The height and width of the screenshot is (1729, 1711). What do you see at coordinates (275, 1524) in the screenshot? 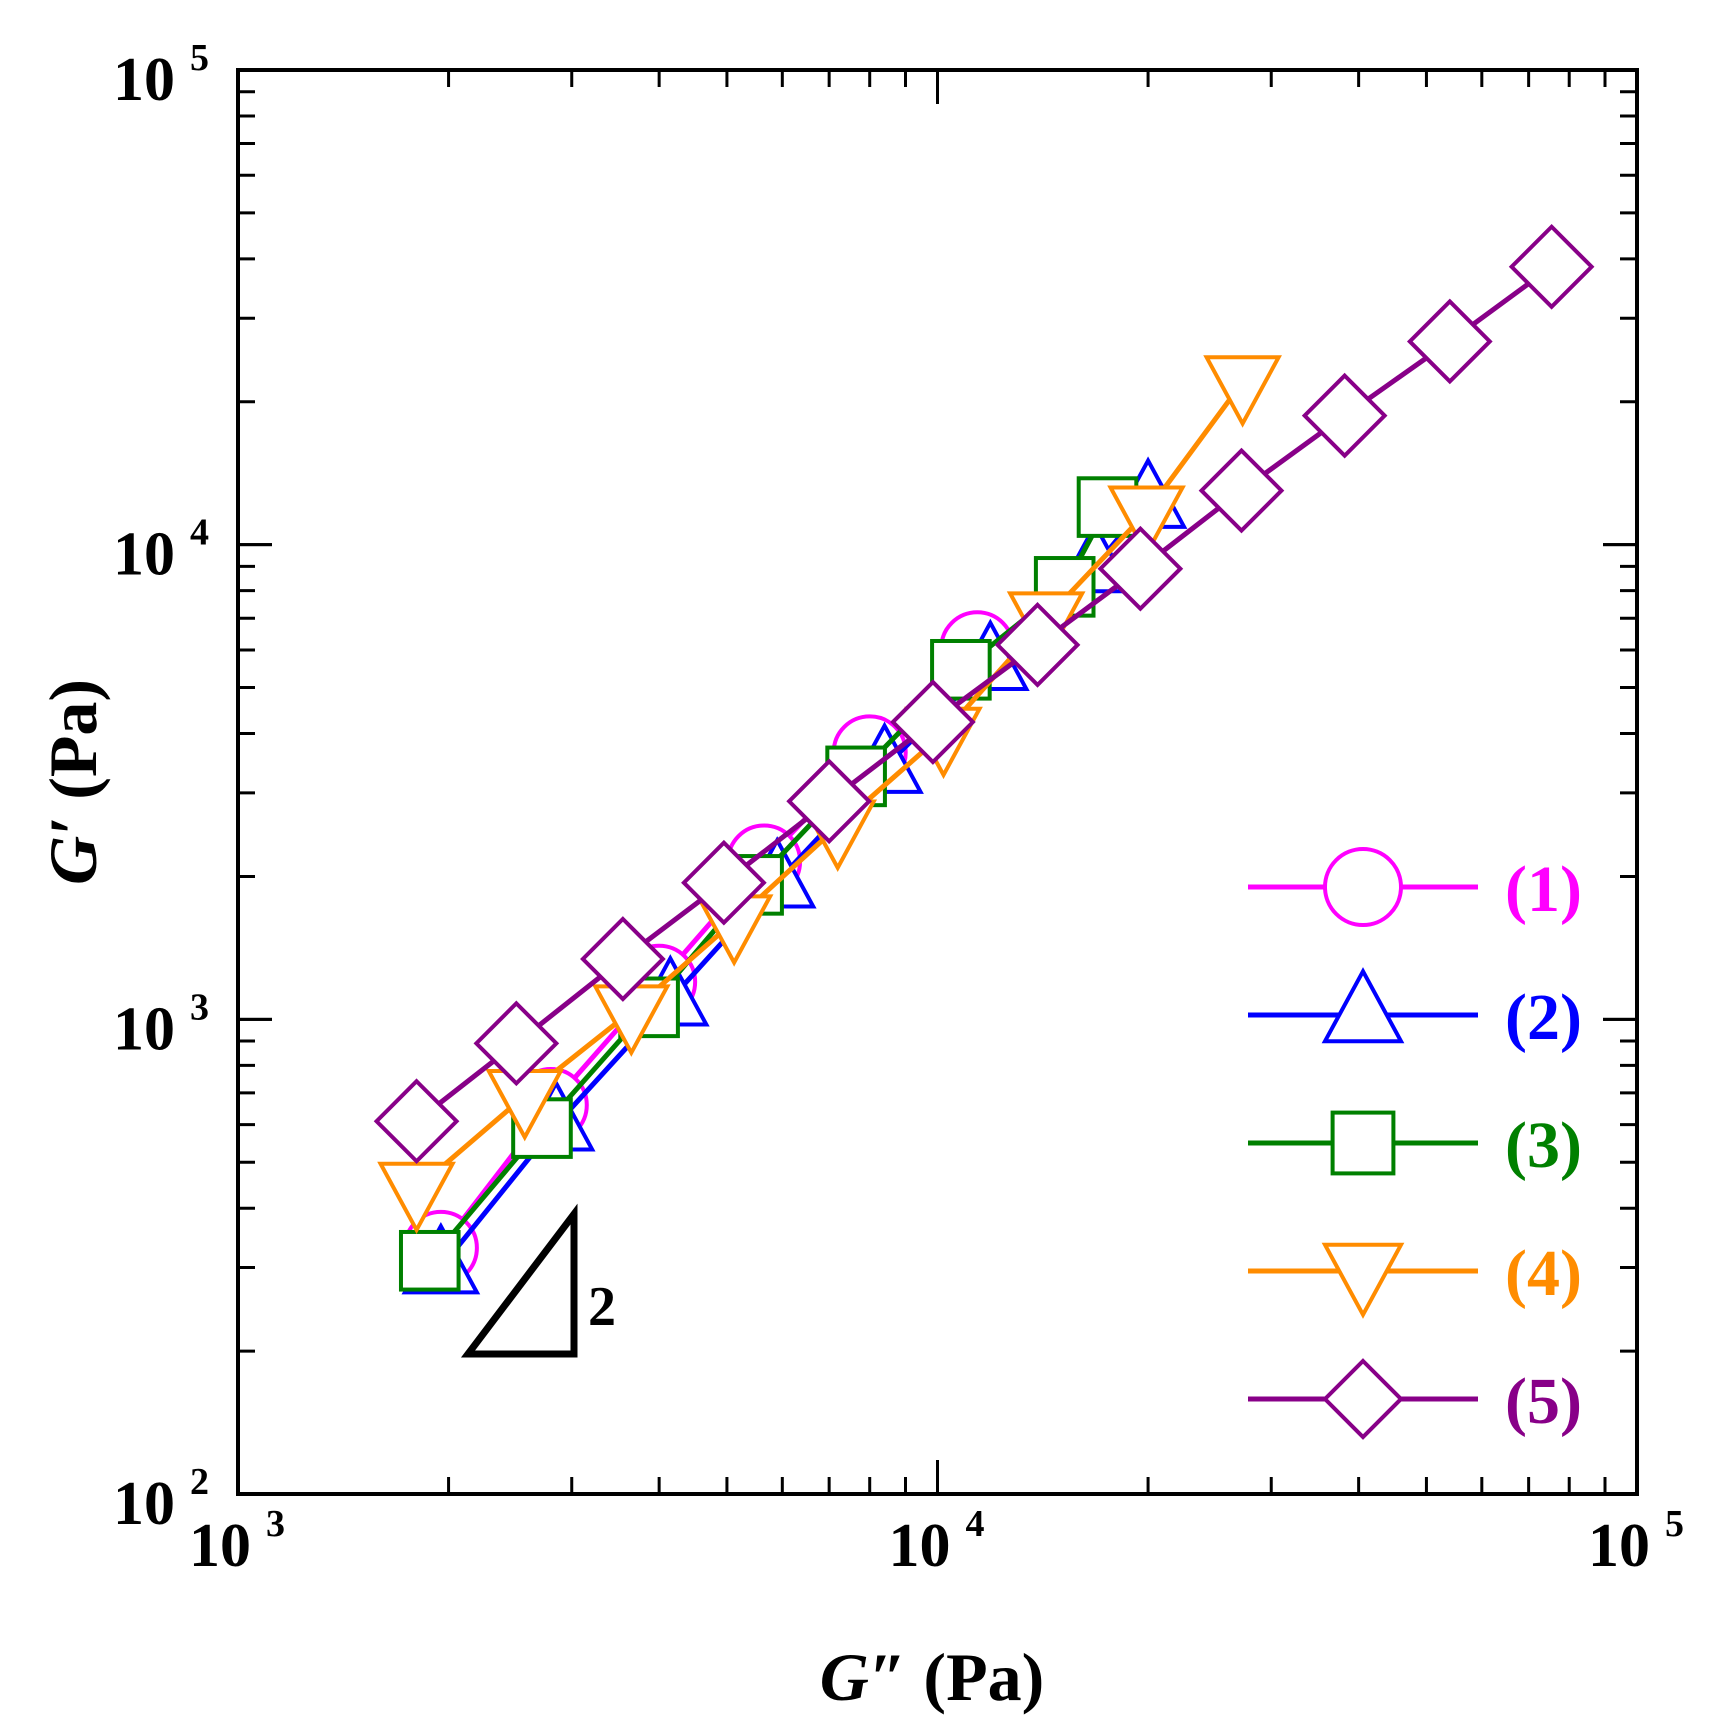
I see `x-tick-label-exp: 3` at bounding box center [275, 1524].